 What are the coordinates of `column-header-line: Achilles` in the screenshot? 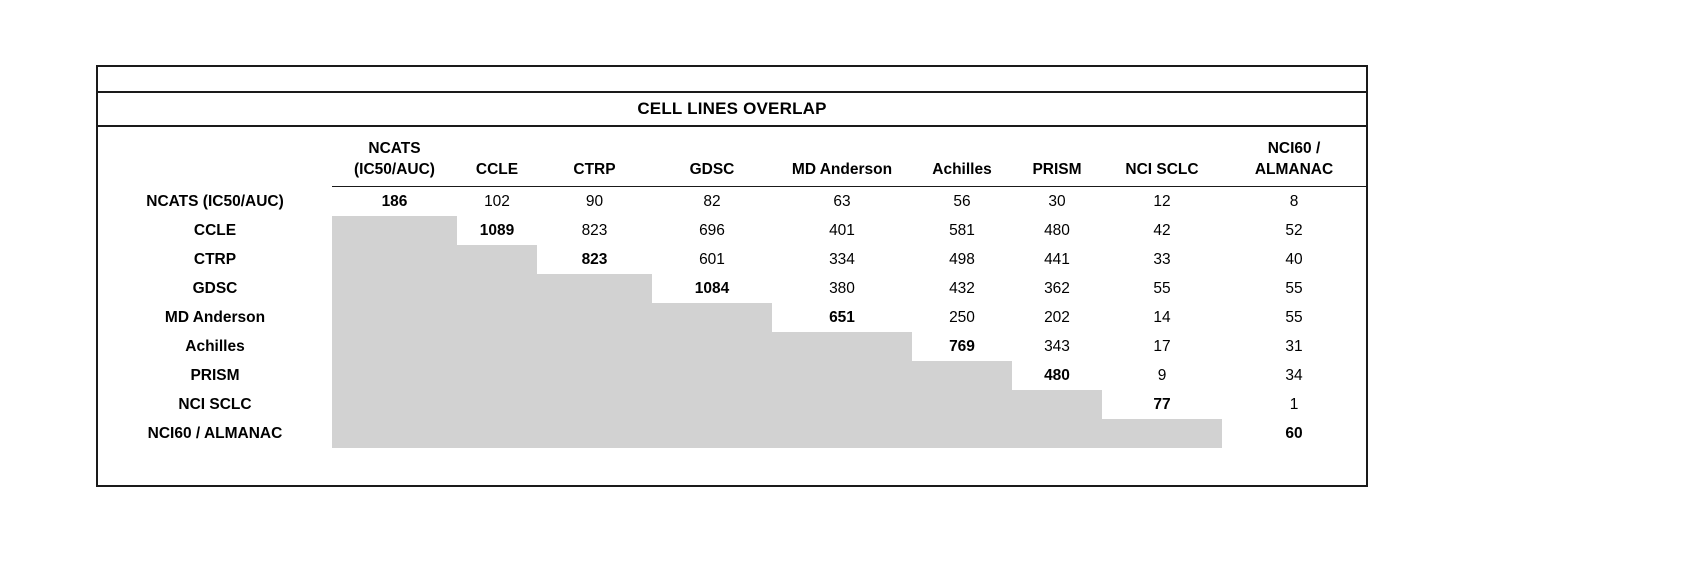 It's located at (962, 170).